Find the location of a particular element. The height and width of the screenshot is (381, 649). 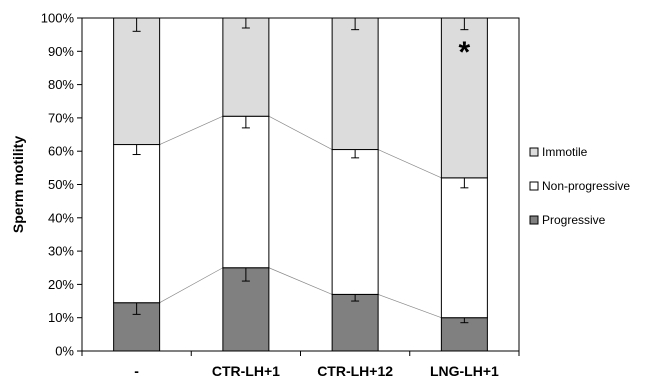

legend-label: Non-progressive is located at coordinates (586, 186).